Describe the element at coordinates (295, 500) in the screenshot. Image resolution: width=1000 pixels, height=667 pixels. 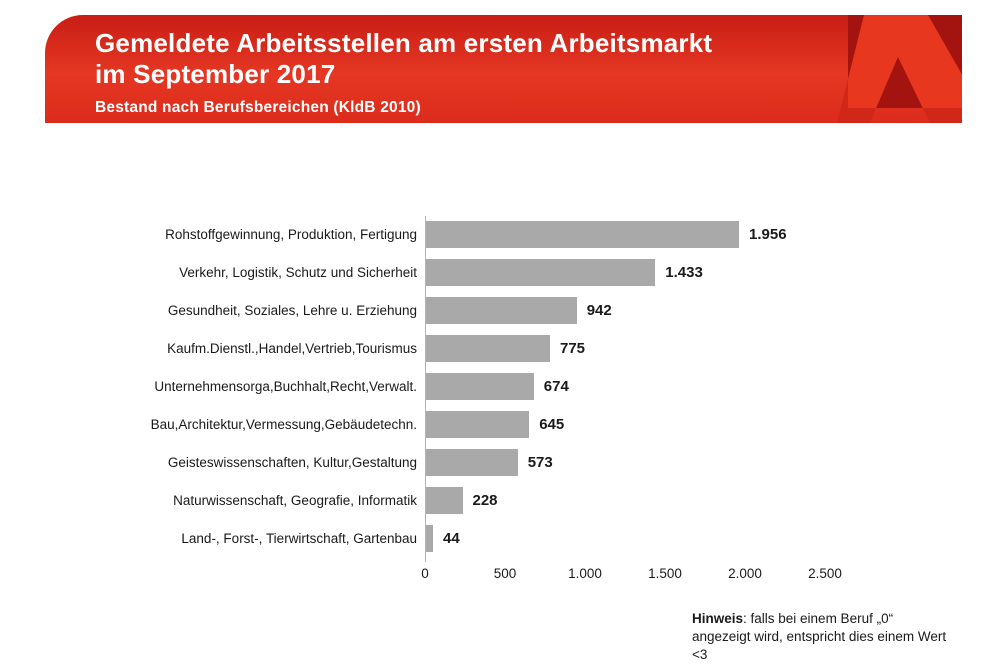
I see `category-label: Naturwissenschaft, Geografie, Informatik` at that location.